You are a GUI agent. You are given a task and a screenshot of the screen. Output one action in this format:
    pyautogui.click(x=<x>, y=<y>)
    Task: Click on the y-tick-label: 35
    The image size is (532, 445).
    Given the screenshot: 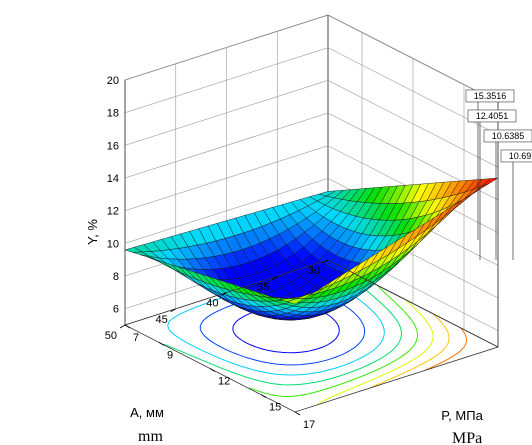 What is the action you would take?
    pyautogui.click(x=263, y=287)
    